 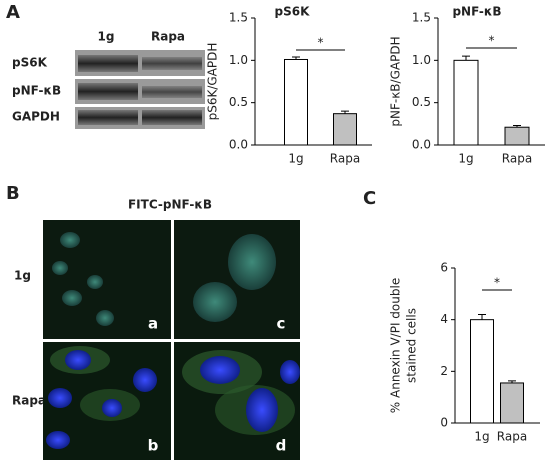 What do you see at coordinates (22, 276) in the screenshot?
I see `micrograph-row: 1g` at bounding box center [22, 276].